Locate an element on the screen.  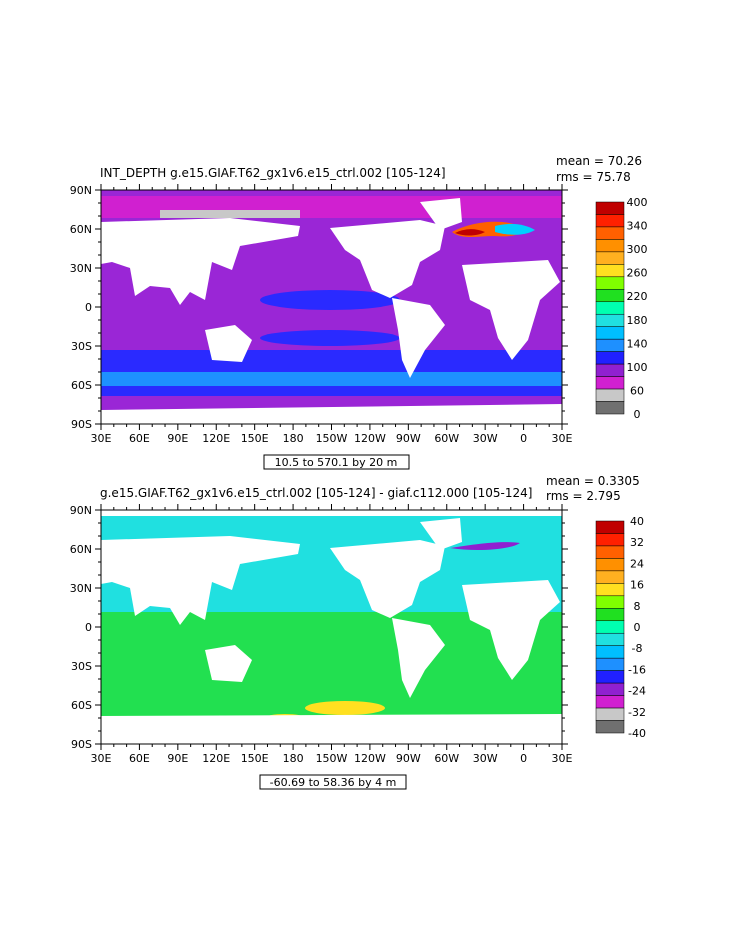
colorbar-label: 340 is located at coordinates (637, 226).